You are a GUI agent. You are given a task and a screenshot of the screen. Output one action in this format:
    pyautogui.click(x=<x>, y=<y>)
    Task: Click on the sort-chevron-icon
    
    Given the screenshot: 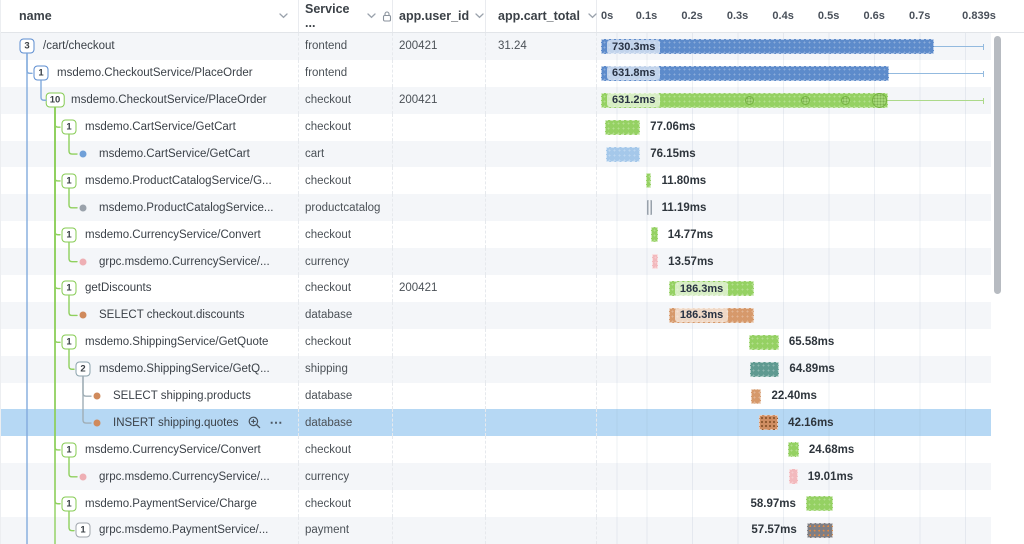 What is the action you would take?
    pyautogui.click(x=283, y=16)
    